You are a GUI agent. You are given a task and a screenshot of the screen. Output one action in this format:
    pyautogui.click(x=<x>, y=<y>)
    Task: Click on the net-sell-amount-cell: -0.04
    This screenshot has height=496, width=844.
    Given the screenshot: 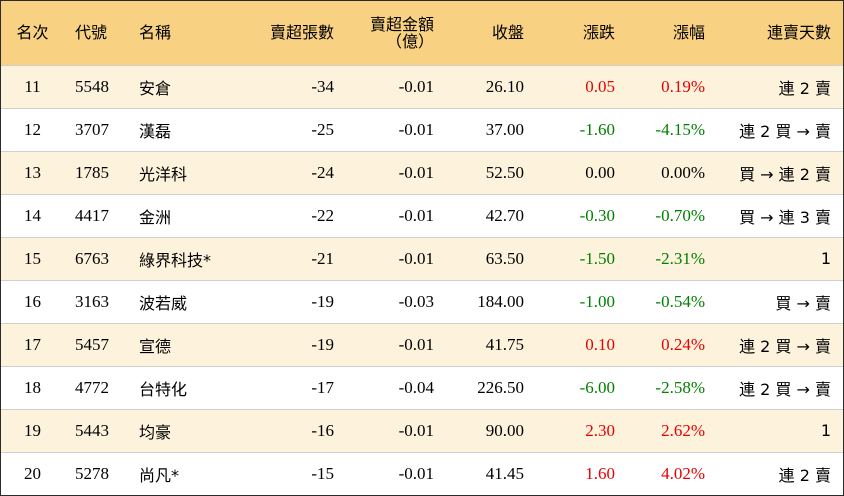 What is the action you would take?
    pyautogui.click(x=416, y=387)
    